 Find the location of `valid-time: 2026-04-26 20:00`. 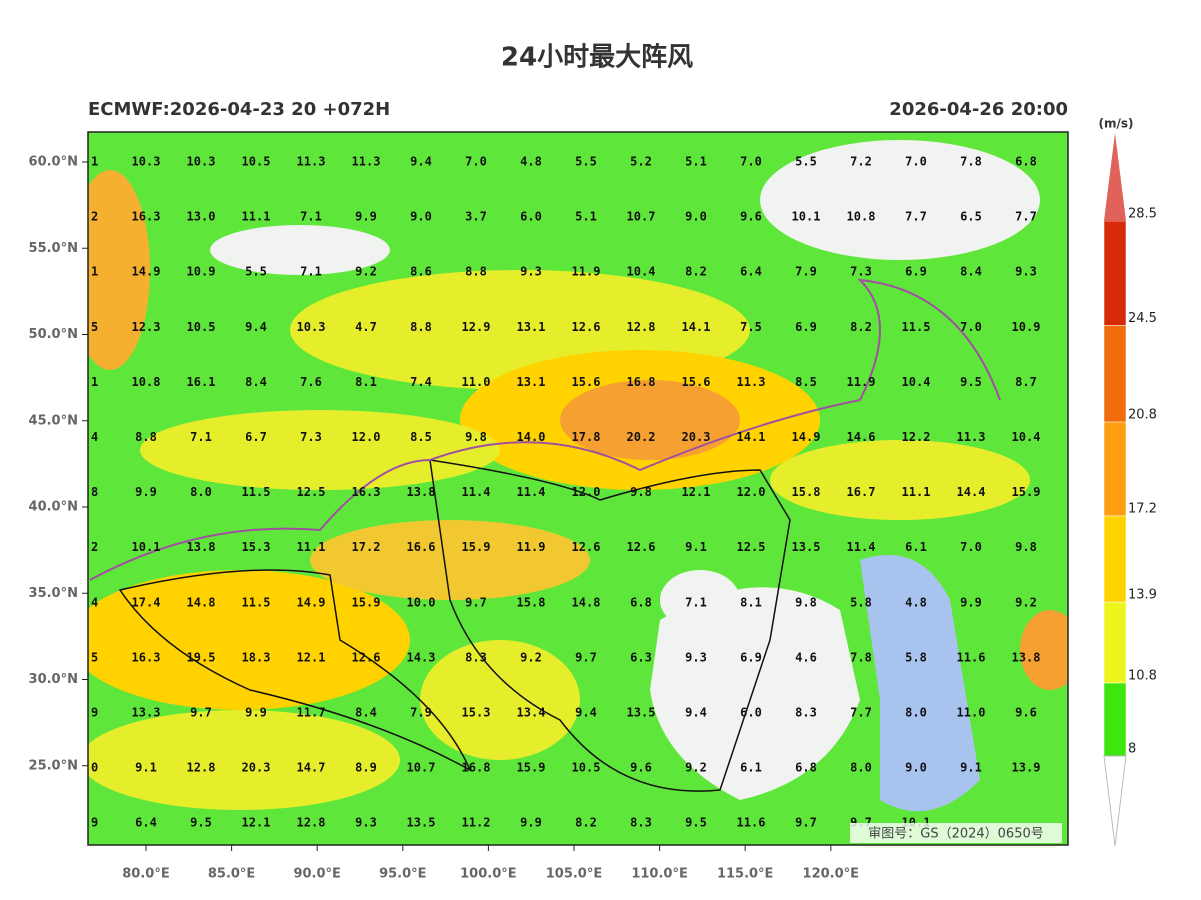

valid-time: 2026-04-26 20:00 is located at coordinates (978, 109).